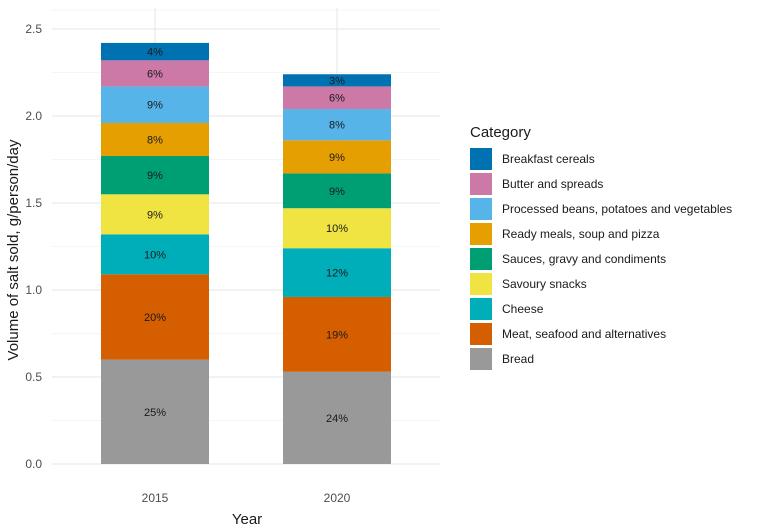 The image size is (768, 531). Describe the element at coordinates (33, 116) in the screenshot. I see `y-tick-label: 2.0` at that location.